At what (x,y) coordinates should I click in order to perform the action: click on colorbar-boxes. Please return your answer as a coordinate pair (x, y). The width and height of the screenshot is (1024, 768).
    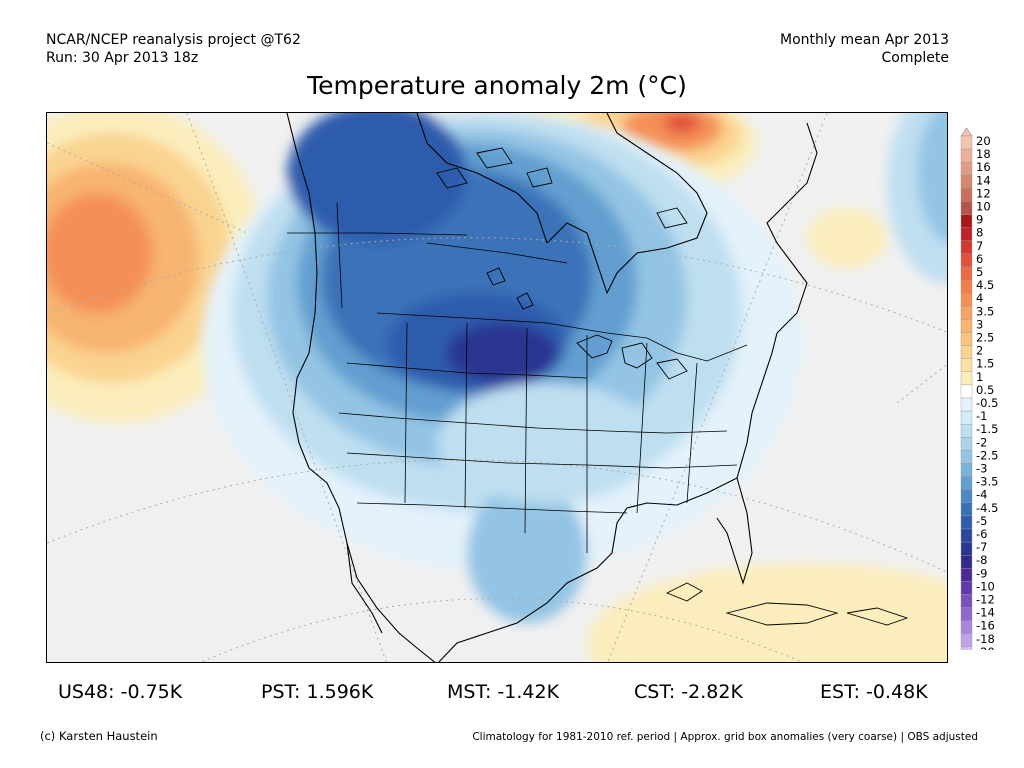
    Looking at the image, I should click on (966, 389).